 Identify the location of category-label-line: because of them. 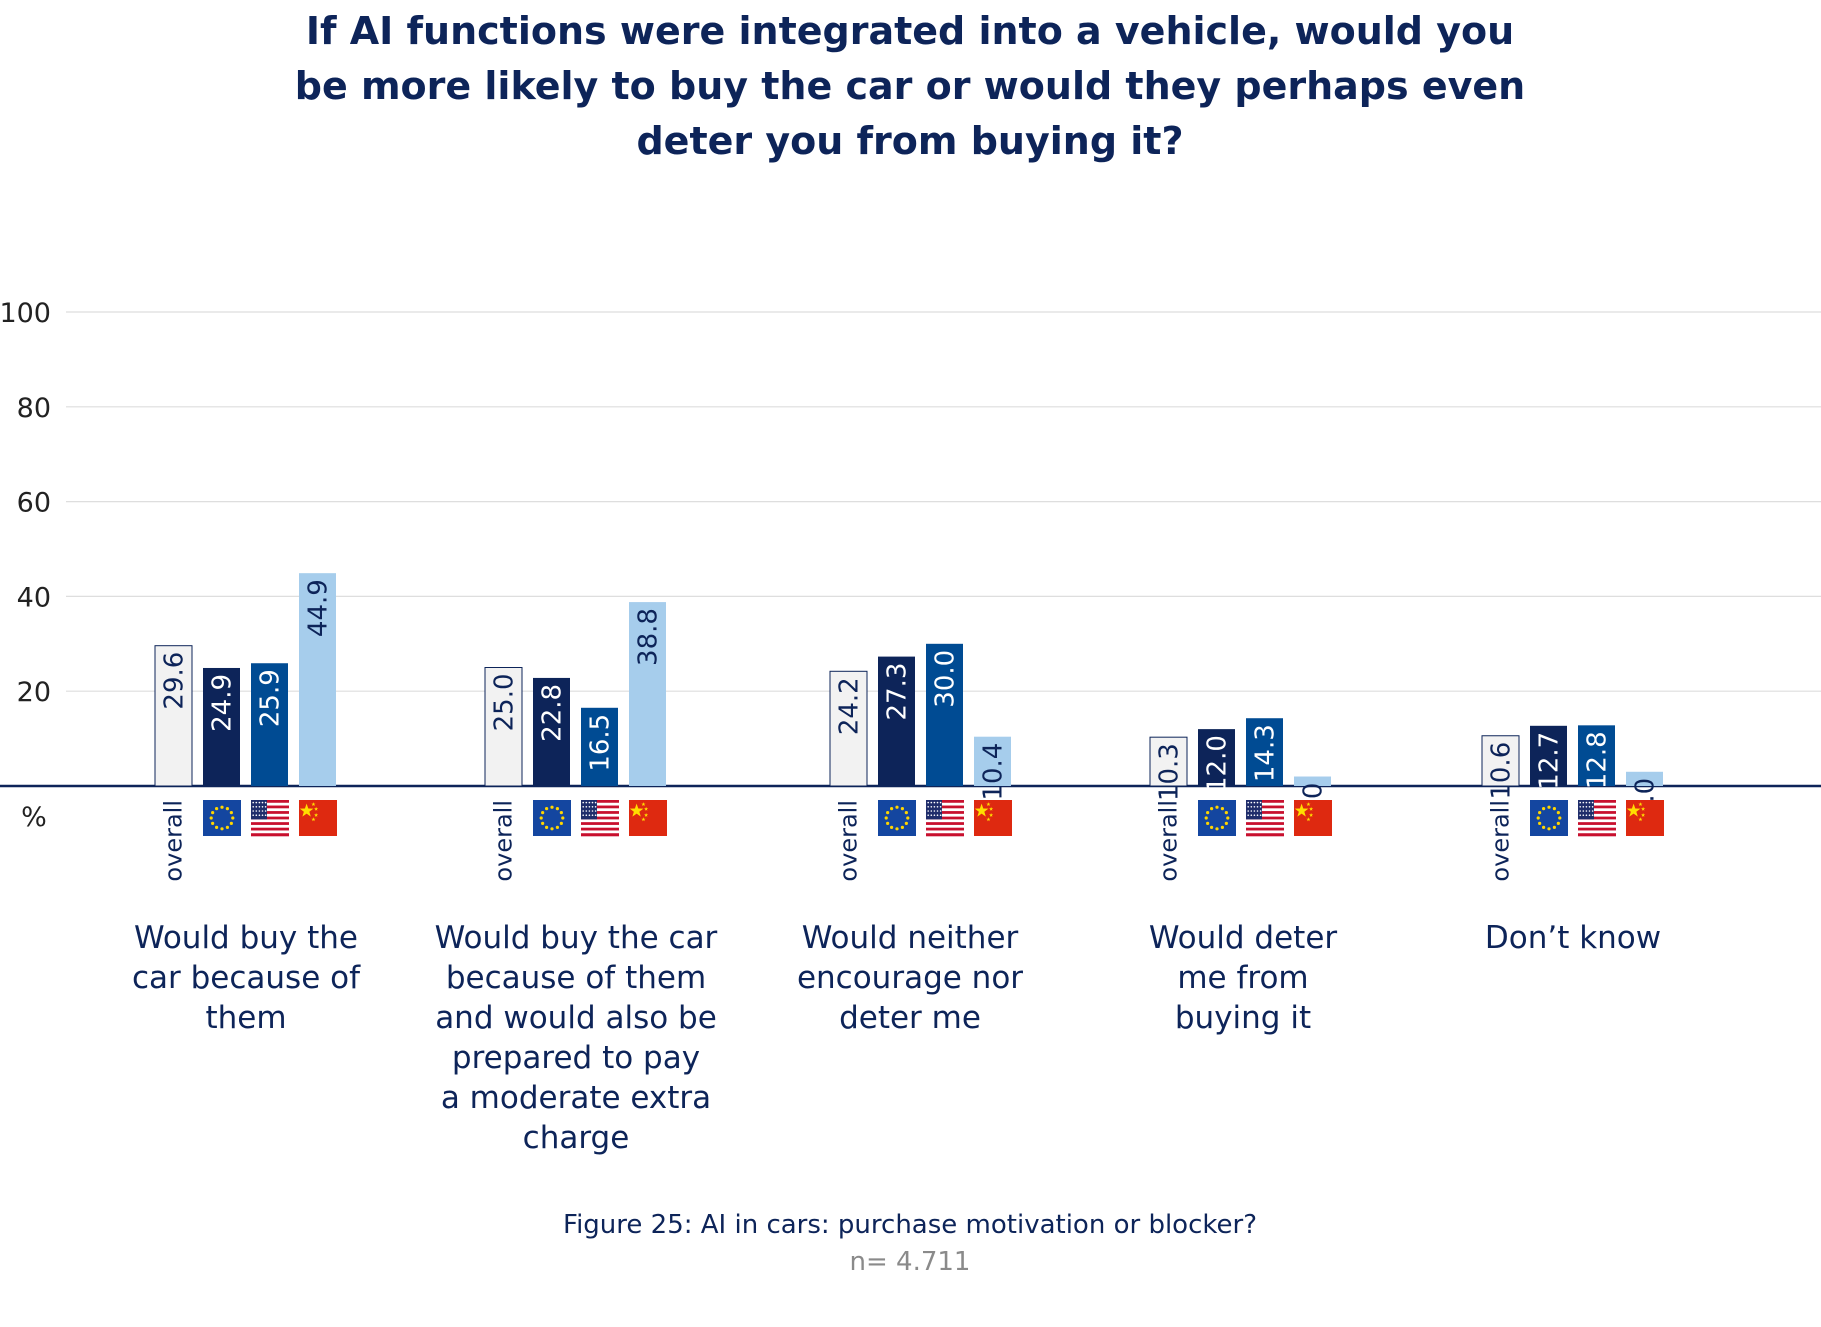
(576, 978).